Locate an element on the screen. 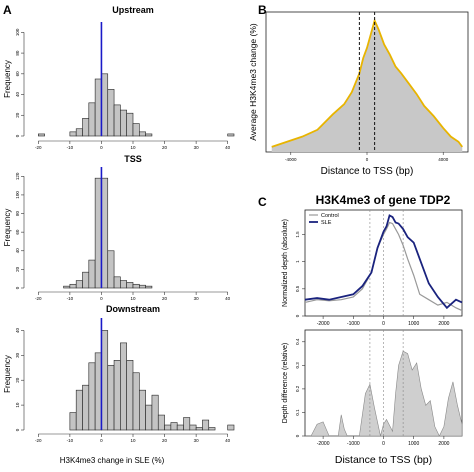 This screenshot has width=474, height=472. hist-A0-y-label: Frequency is located at coordinates (7, 79).